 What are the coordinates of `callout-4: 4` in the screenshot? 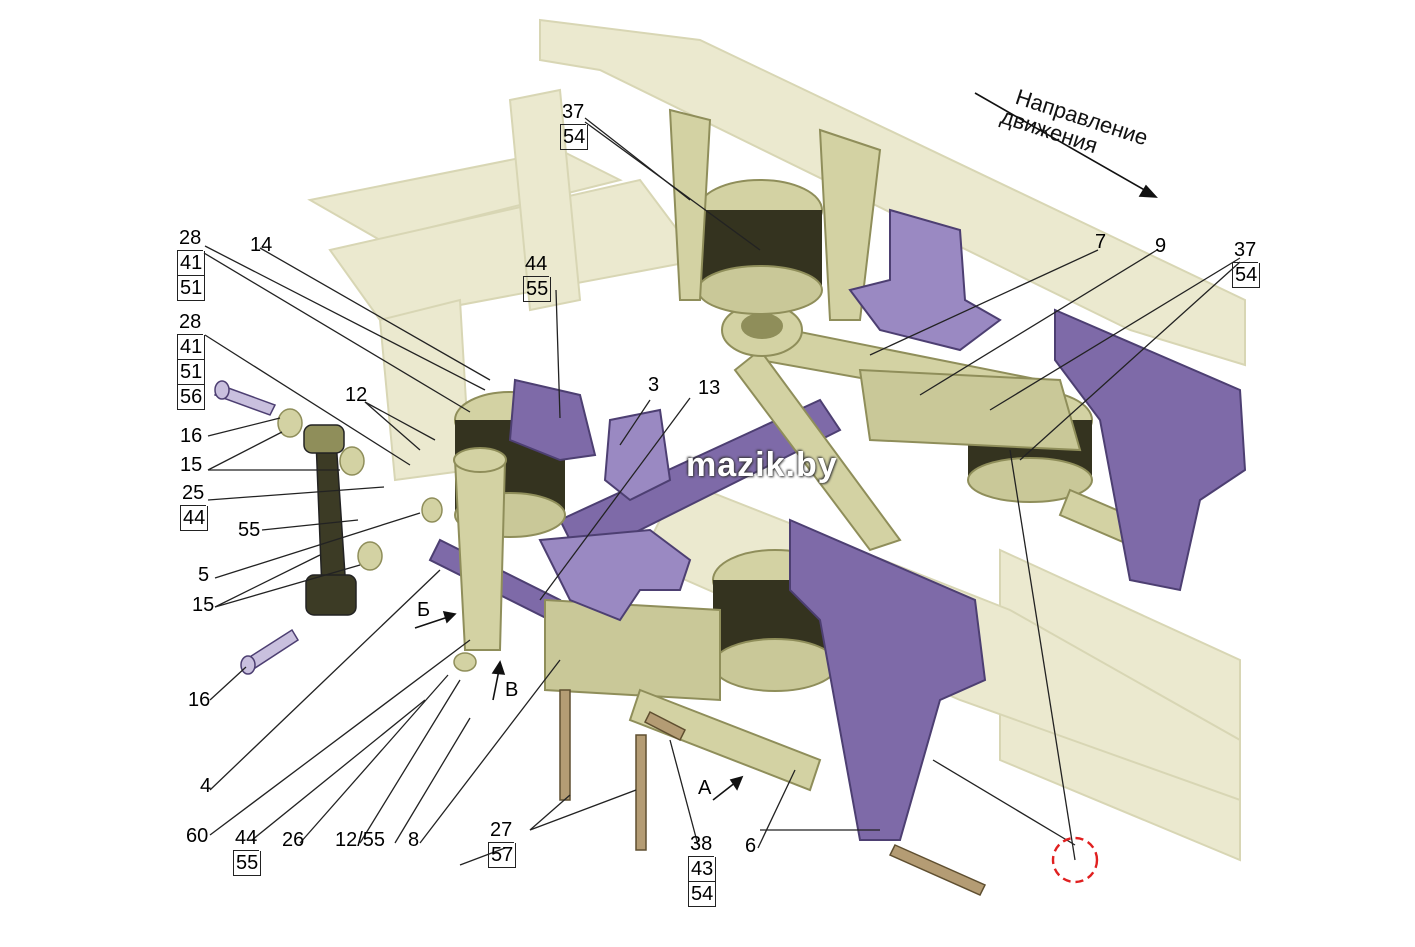 It's located at (206, 786).